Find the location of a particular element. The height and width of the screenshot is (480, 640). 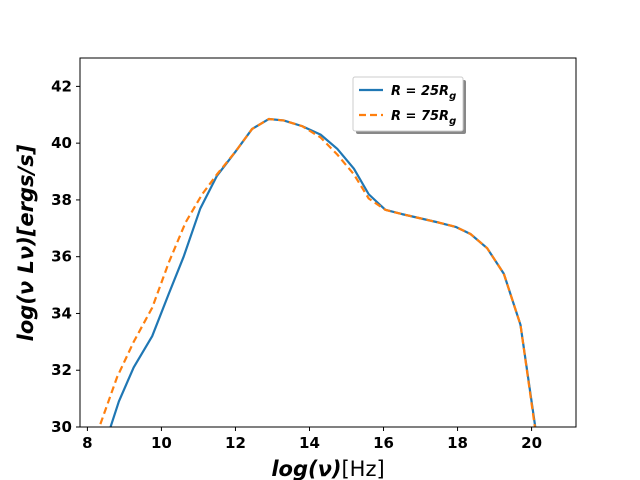

x-tick-label: 8 is located at coordinates (87, 443).